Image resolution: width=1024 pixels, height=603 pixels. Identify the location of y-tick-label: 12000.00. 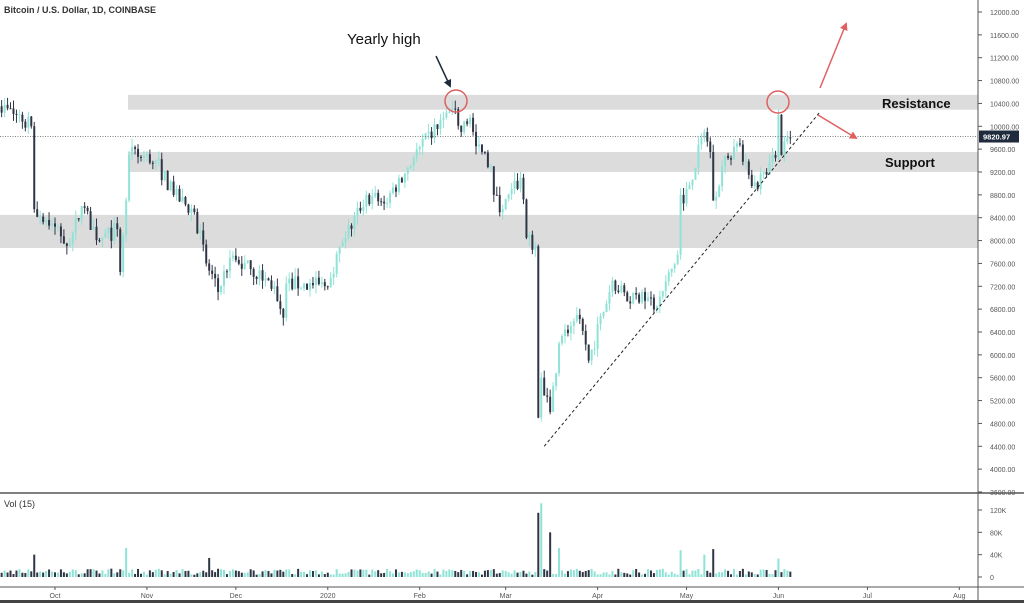
(1004, 13).